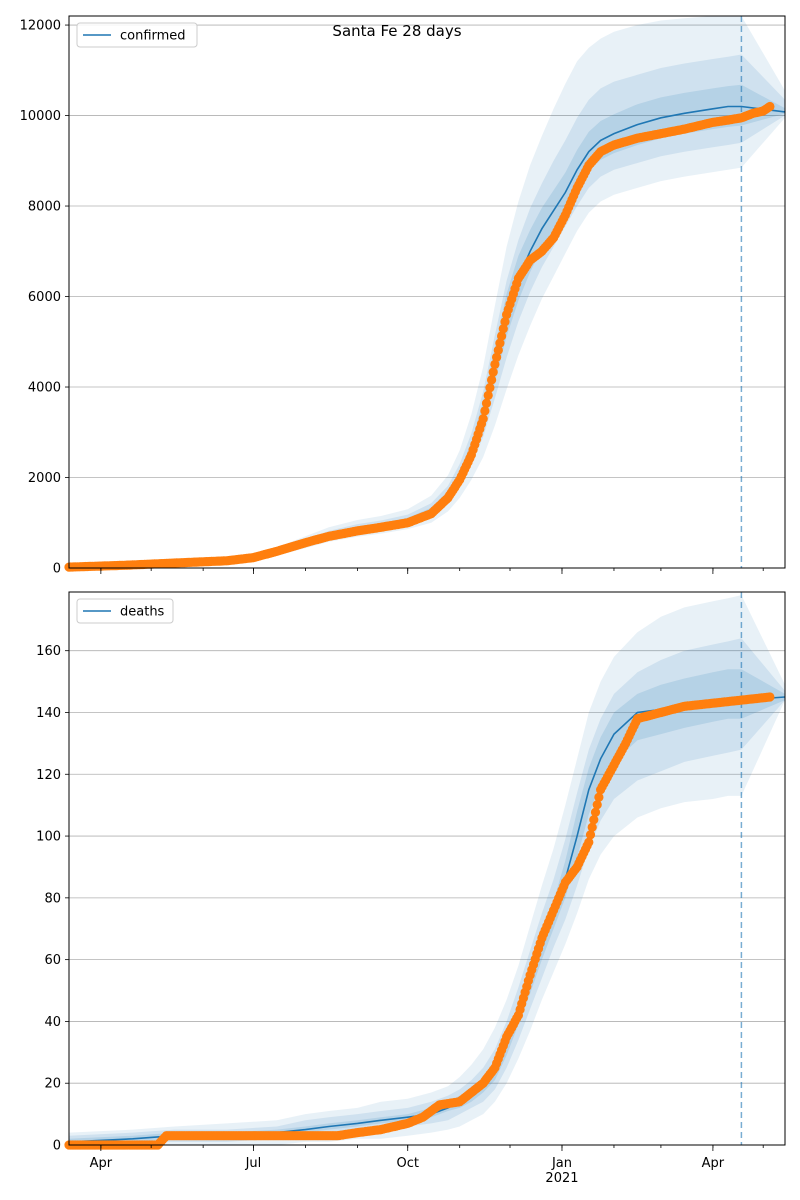 The image size is (800, 1200). What do you see at coordinates (48, 837) in the screenshot?
I see `y-tick-label: 100` at bounding box center [48, 837].